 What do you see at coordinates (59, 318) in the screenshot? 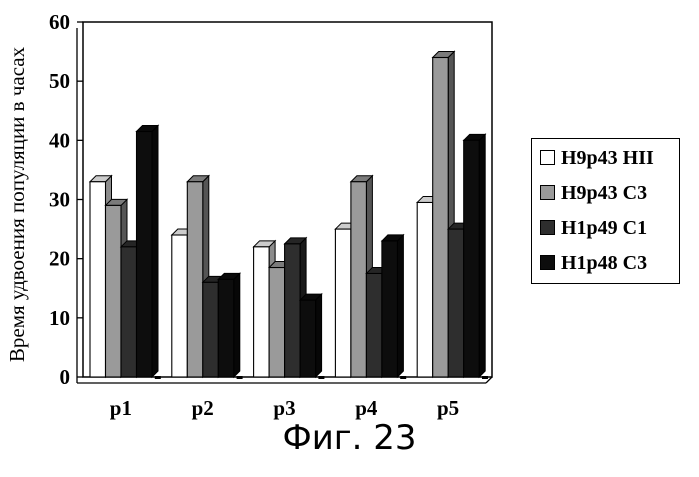
I see `y-tick-label: 10` at bounding box center [59, 318].